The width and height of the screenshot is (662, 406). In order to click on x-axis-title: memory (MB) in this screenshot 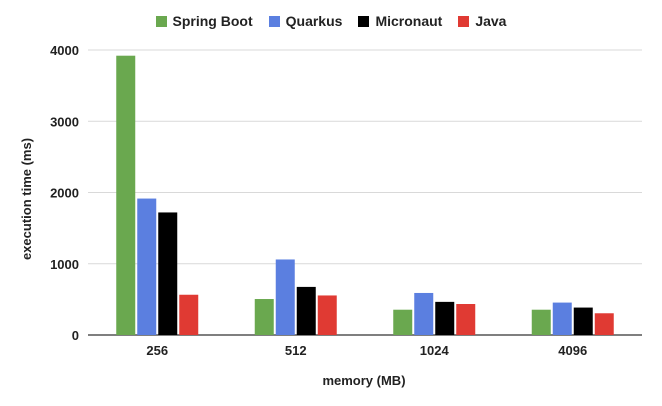, I will do `click(363, 380)`.